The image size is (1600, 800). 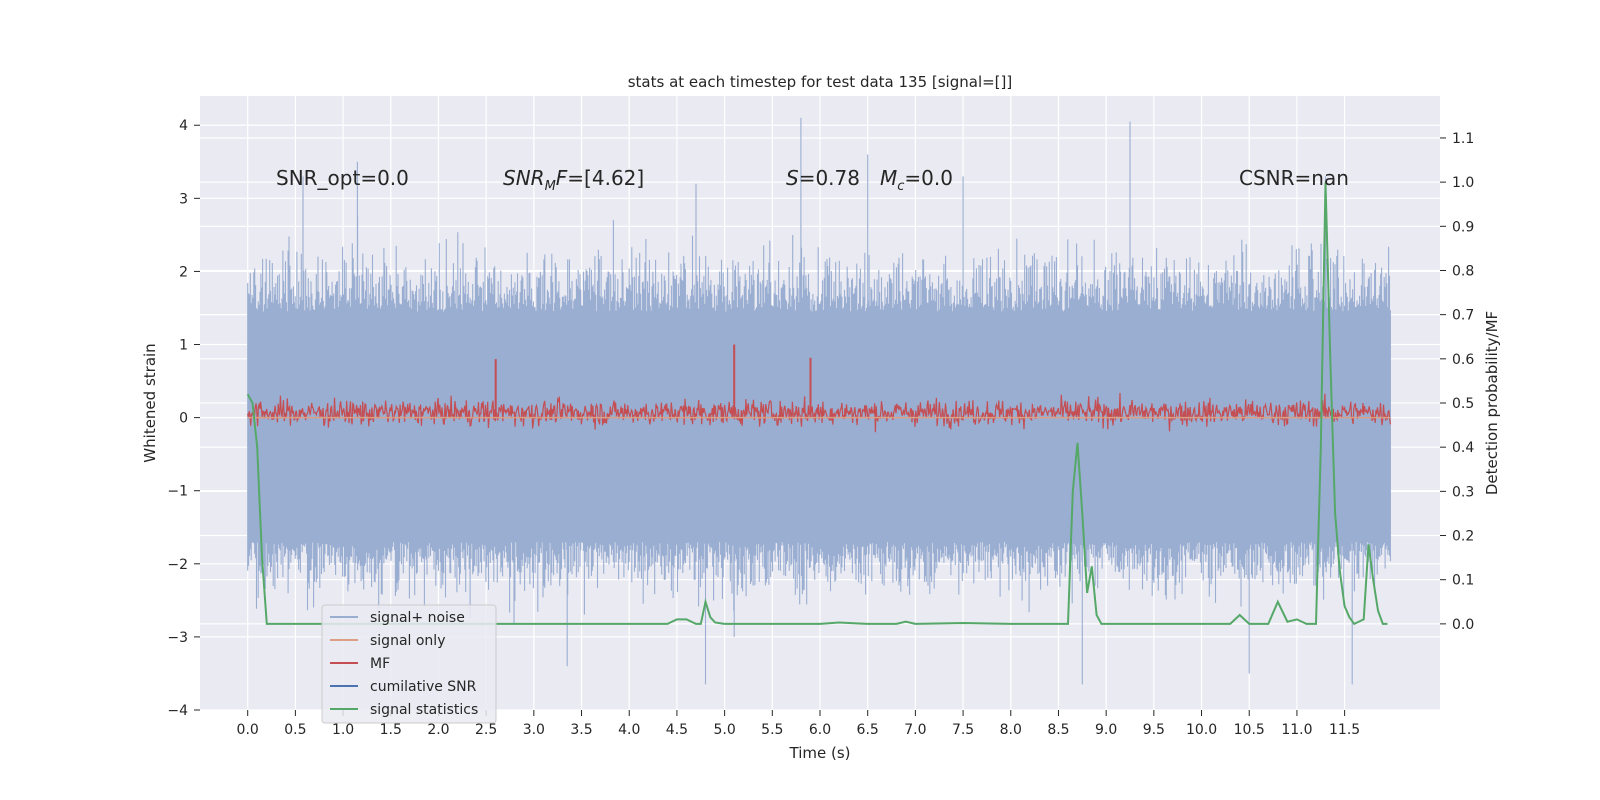 What do you see at coordinates (820, 753) in the screenshot?
I see `x-axis-label: Time (s)` at bounding box center [820, 753].